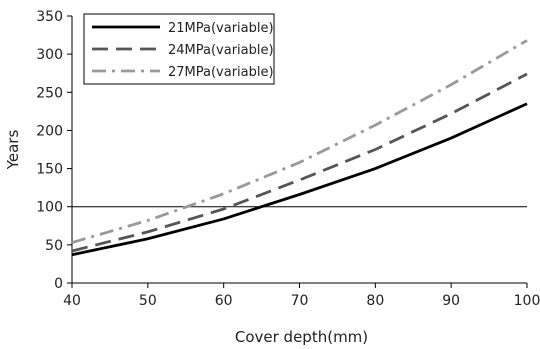  I want to click on y-tick-label: 50, so click(54, 246).